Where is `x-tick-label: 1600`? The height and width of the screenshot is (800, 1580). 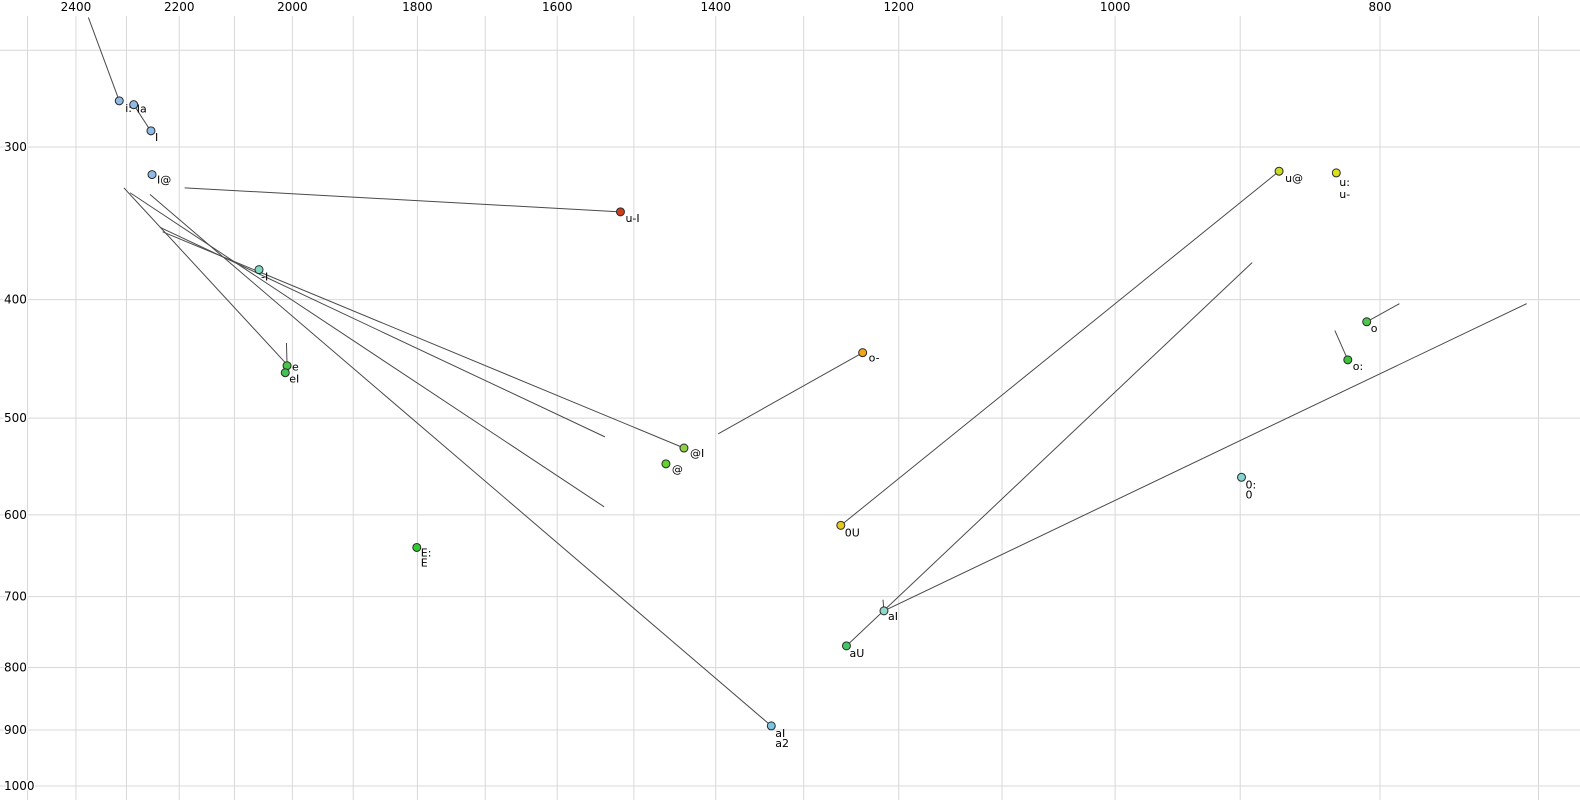 x-tick-label: 1600 is located at coordinates (557, 7).